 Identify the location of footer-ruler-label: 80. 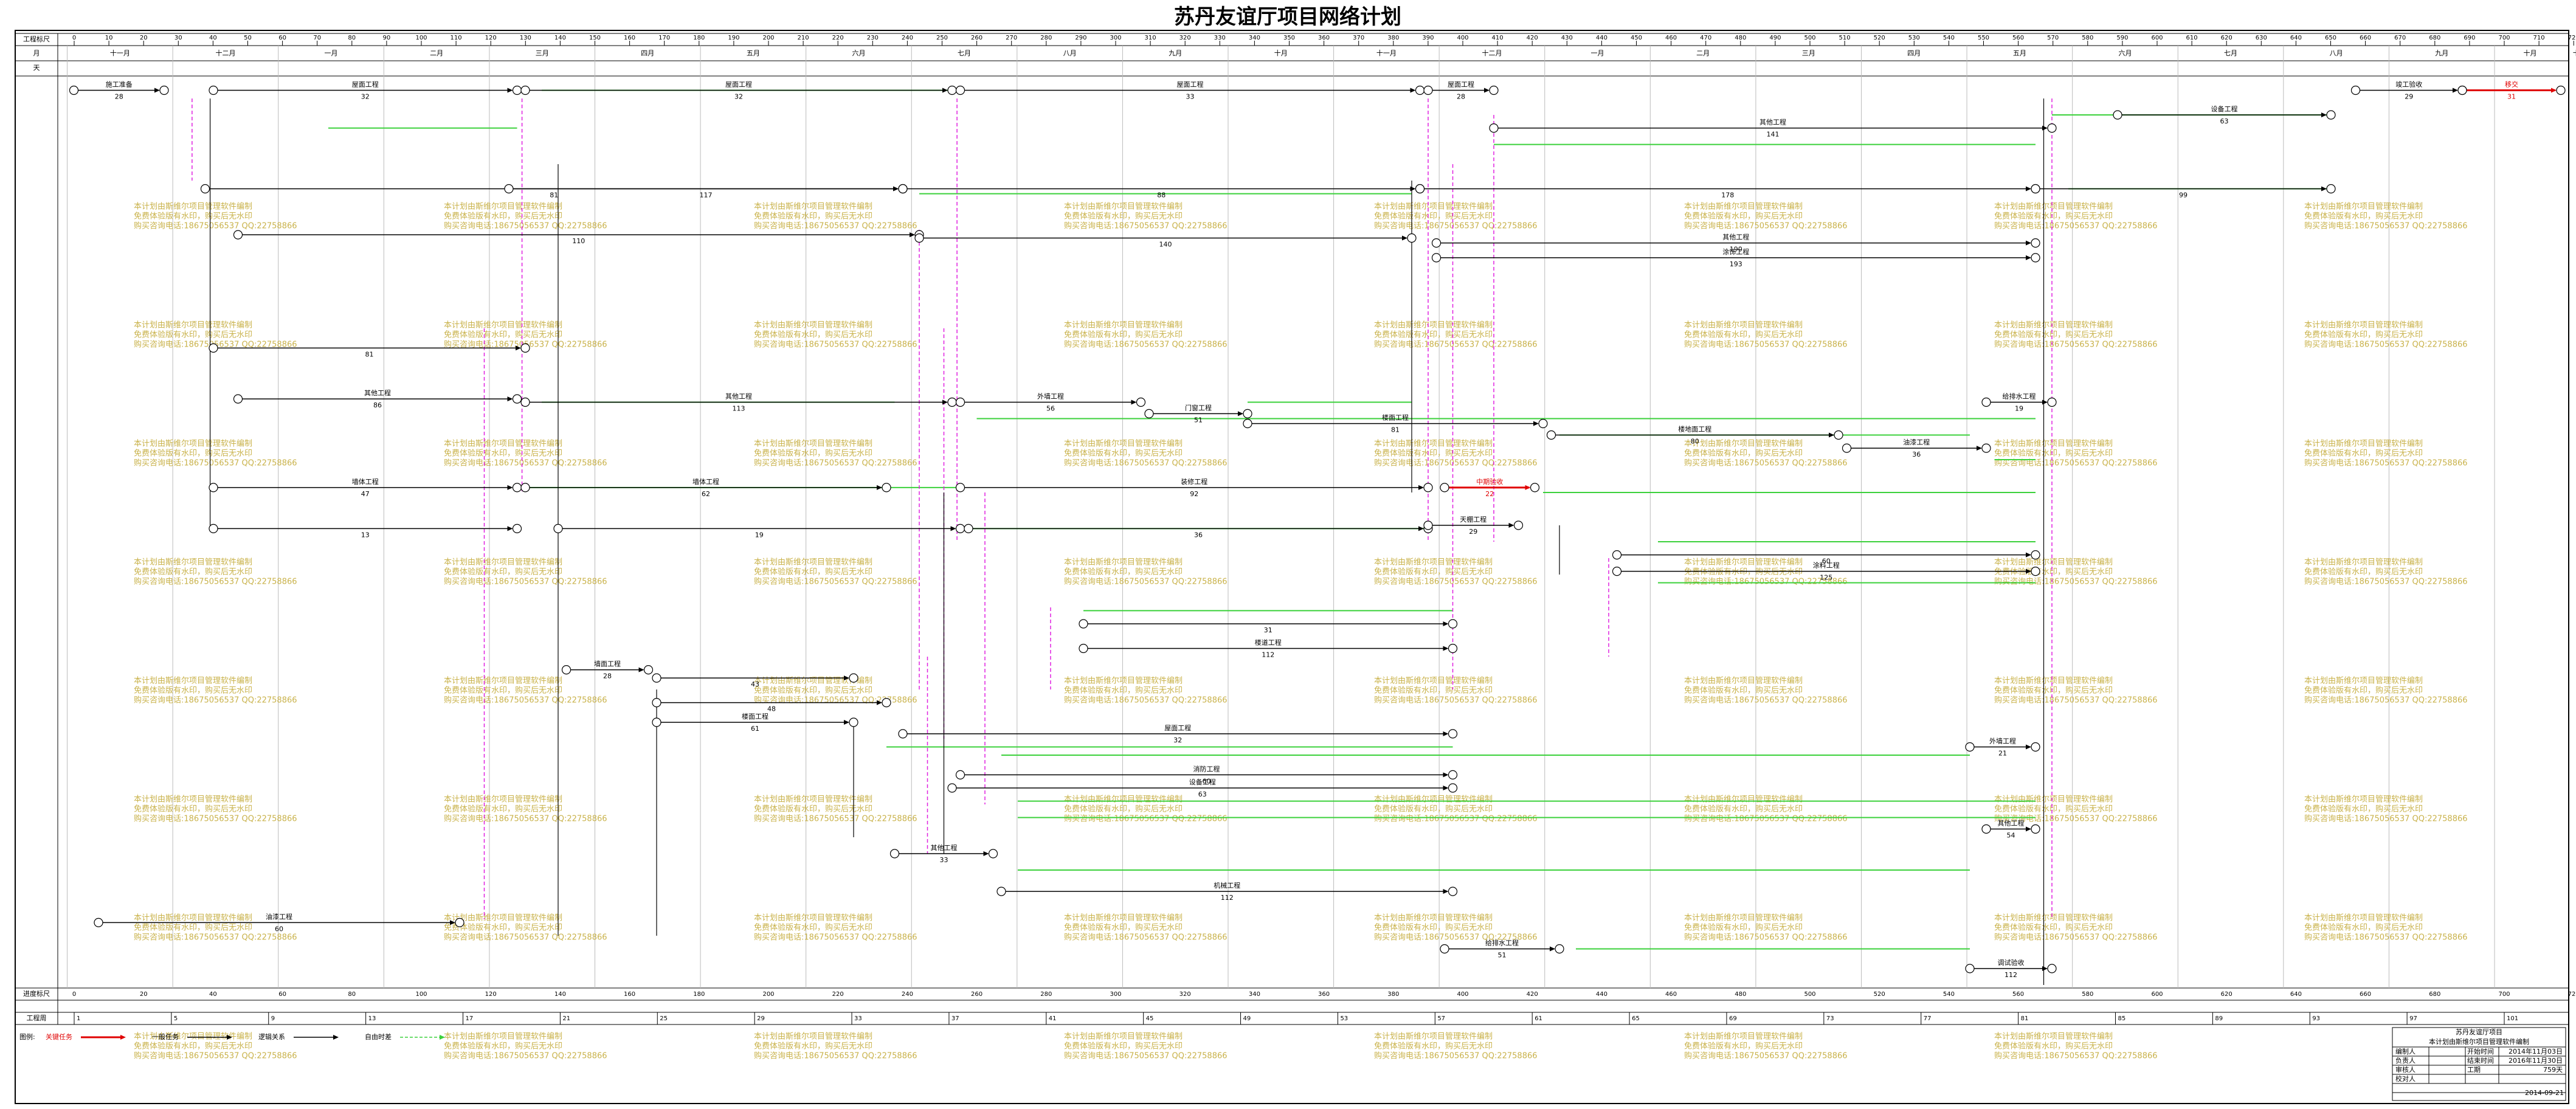
(352, 994).